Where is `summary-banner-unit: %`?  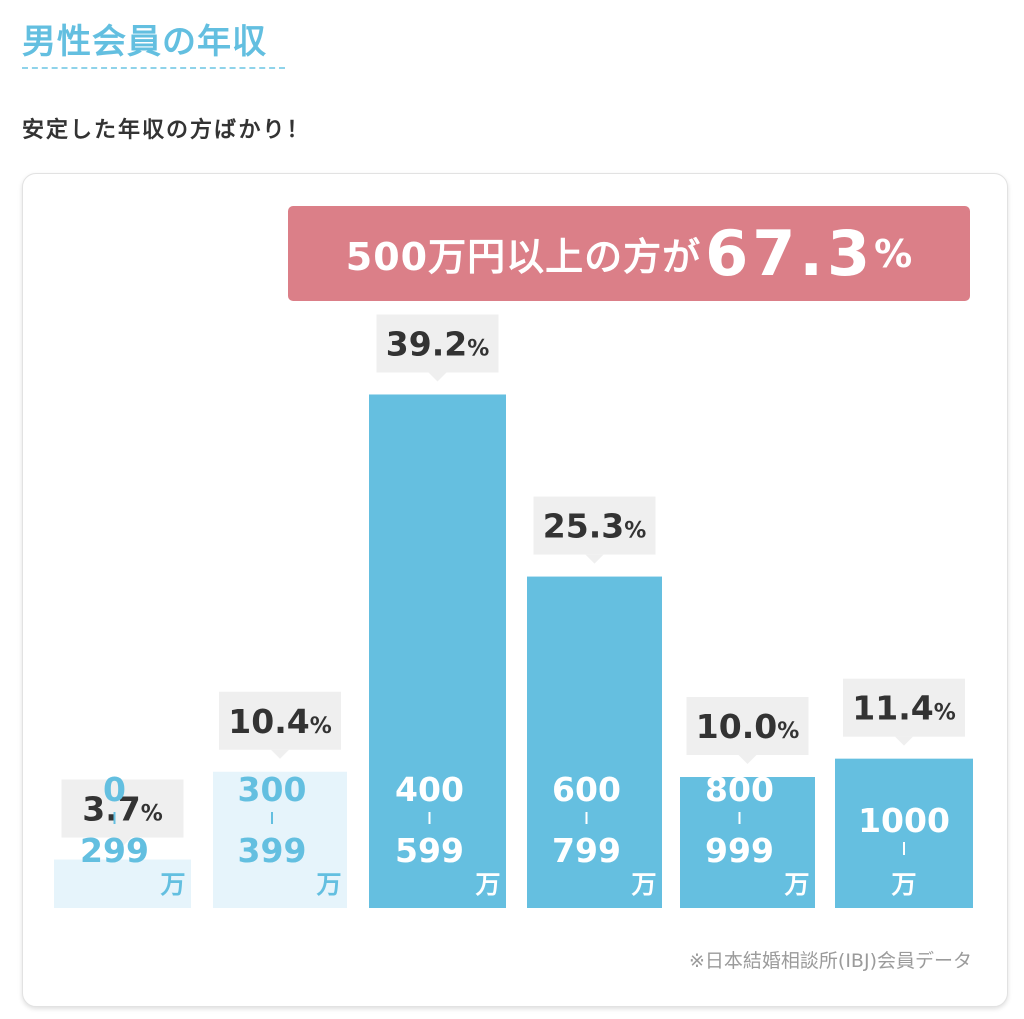 summary-banner-unit: % is located at coordinates (893, 253).